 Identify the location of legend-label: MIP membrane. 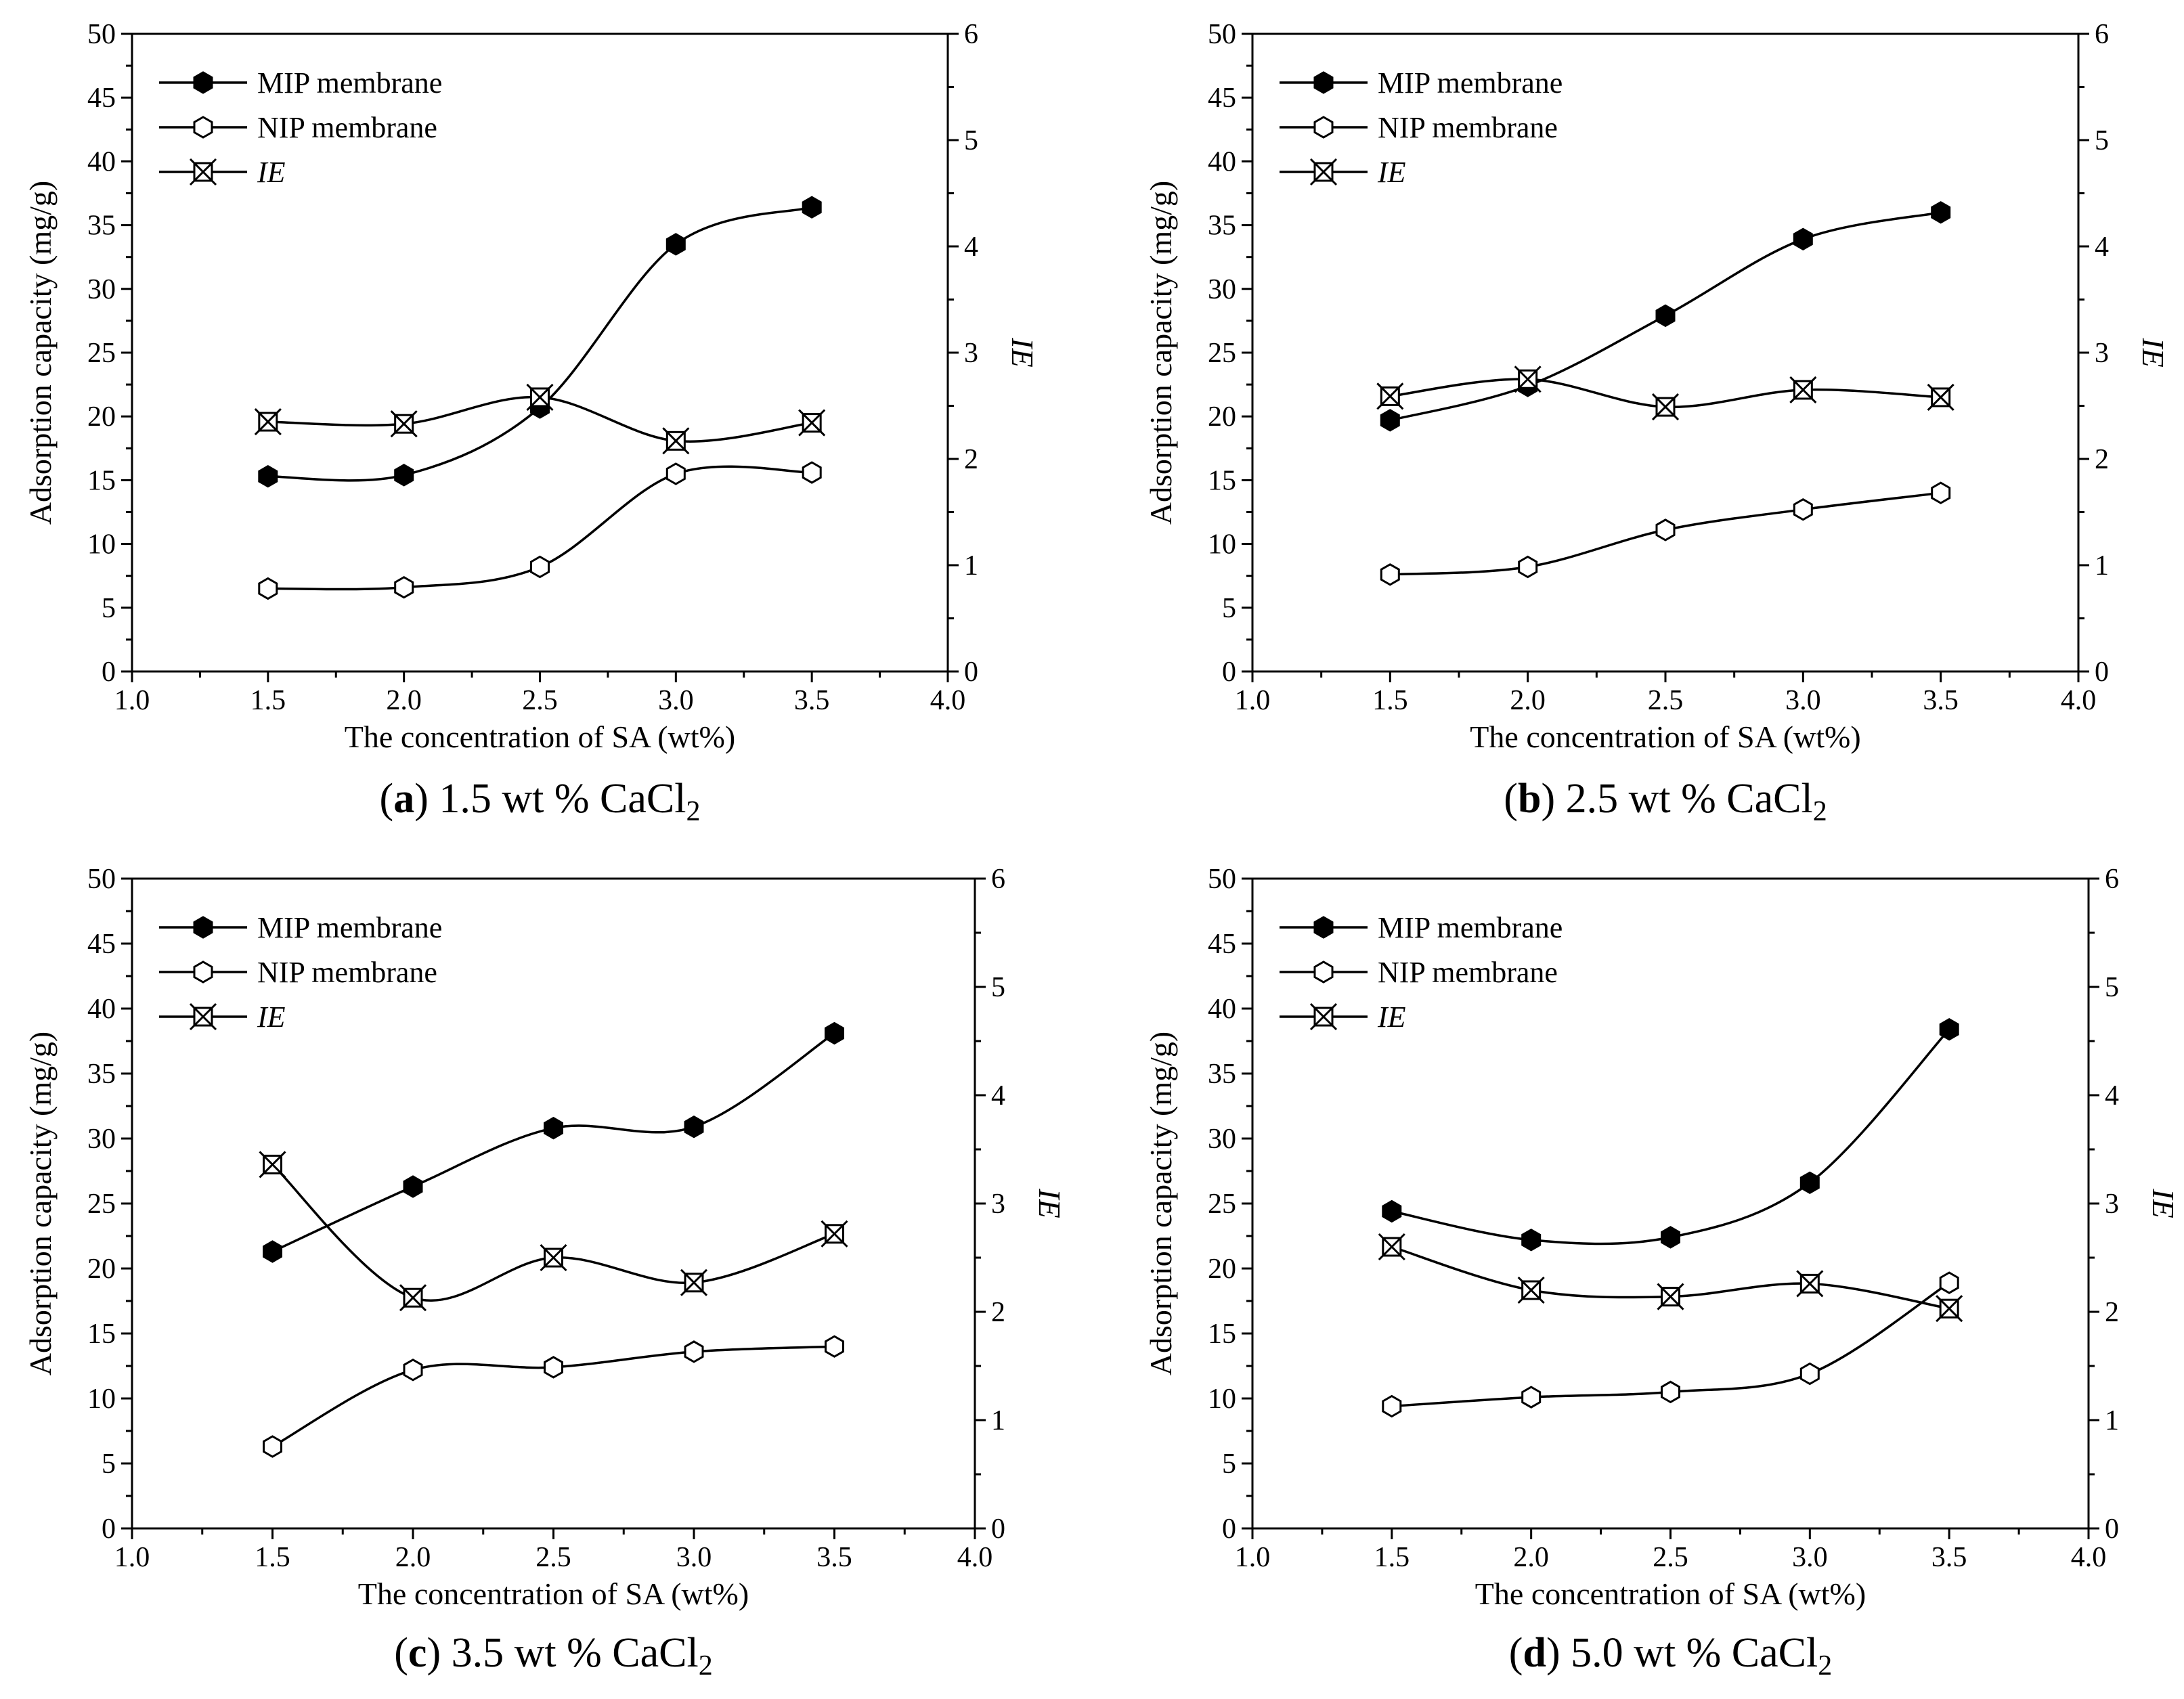
(349, 927).